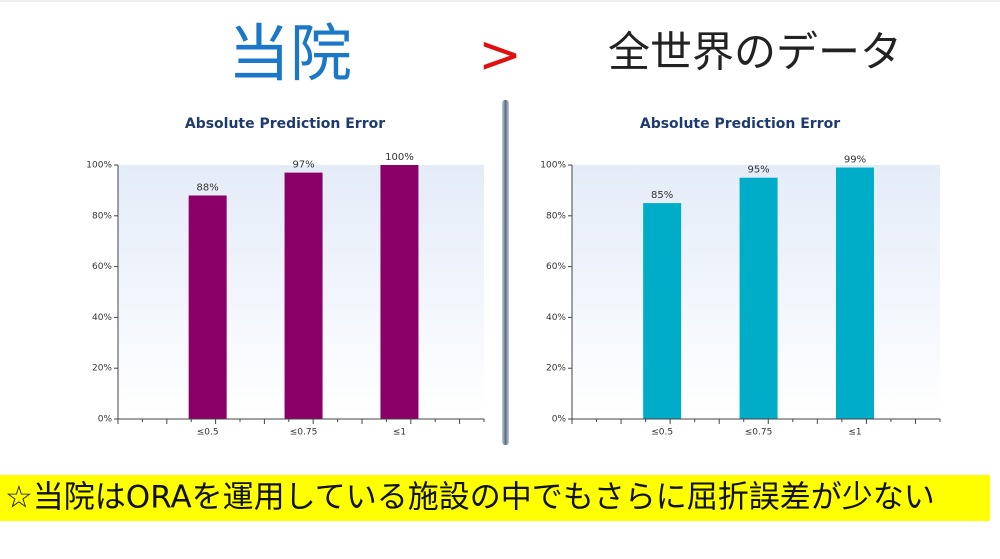 The image size is (1000, 559). Describe the element at coordinates (500, 55) in the screenshot. I see `header-symbol: >` at that location.